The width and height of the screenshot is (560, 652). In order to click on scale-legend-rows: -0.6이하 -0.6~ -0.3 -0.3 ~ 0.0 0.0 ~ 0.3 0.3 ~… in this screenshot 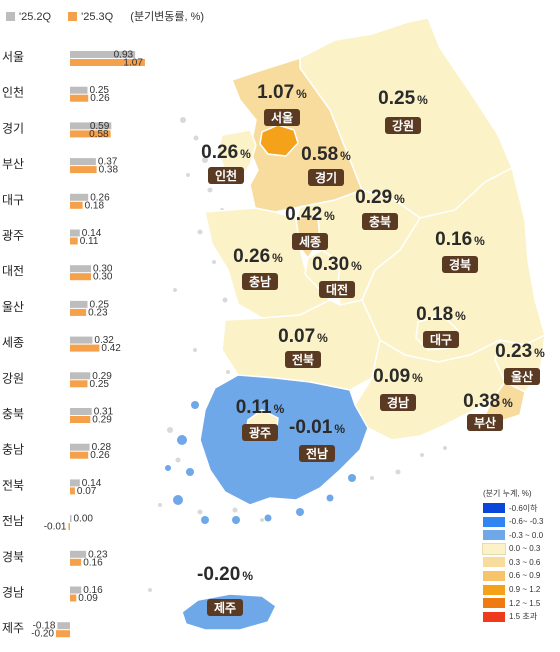, I will do `click(519, 562)`.